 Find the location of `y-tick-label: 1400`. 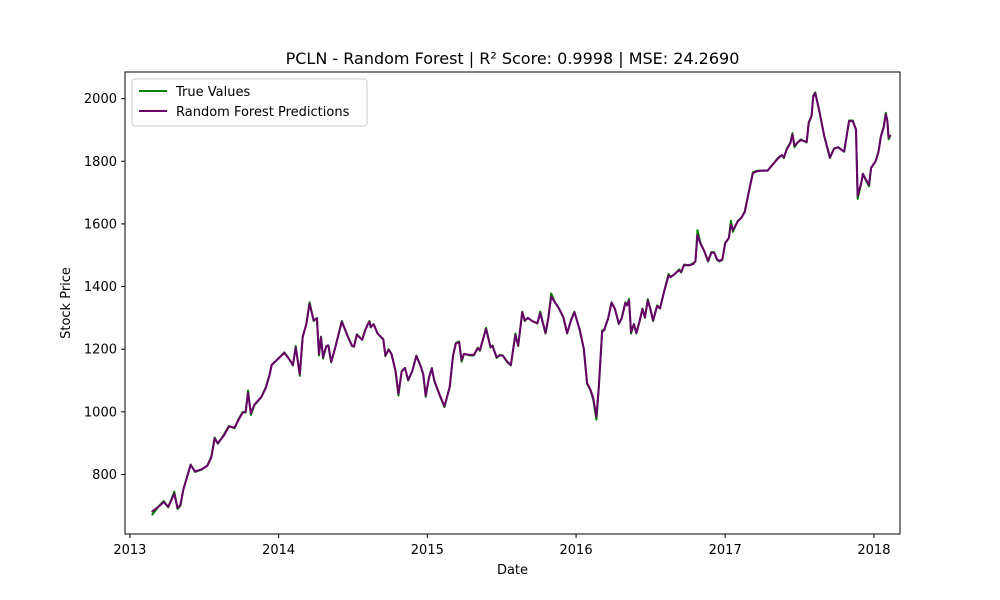

y-tick-label: 1400 is located at coordinates (100, 287).